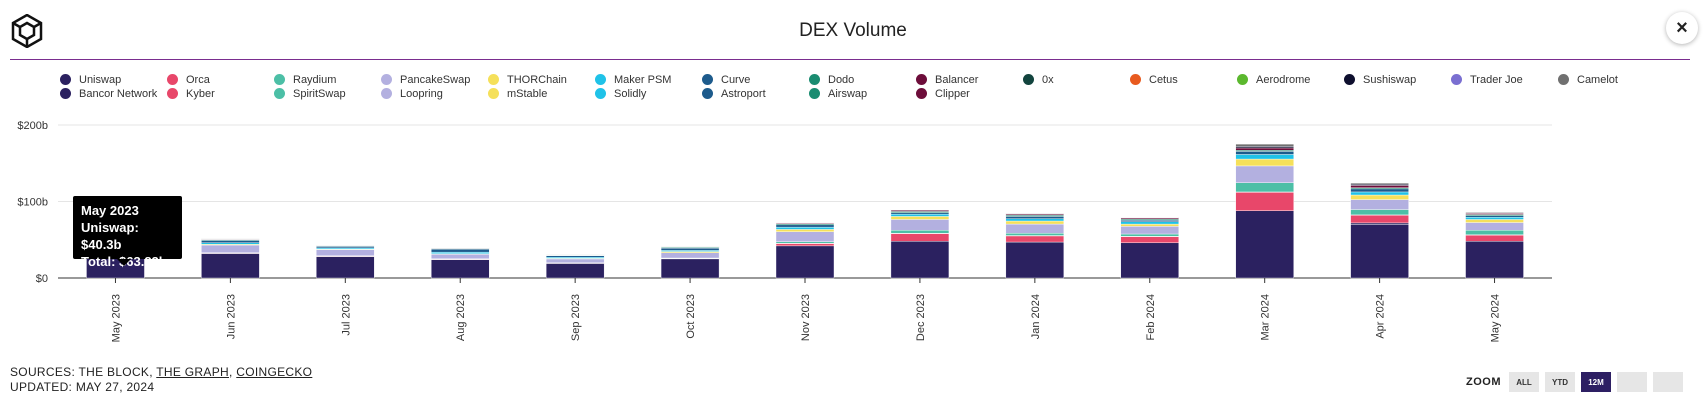  Describe the element at coordinates (527, 80) in the screenshot. I see `legend-item-thorchain: THORChain` at that location.